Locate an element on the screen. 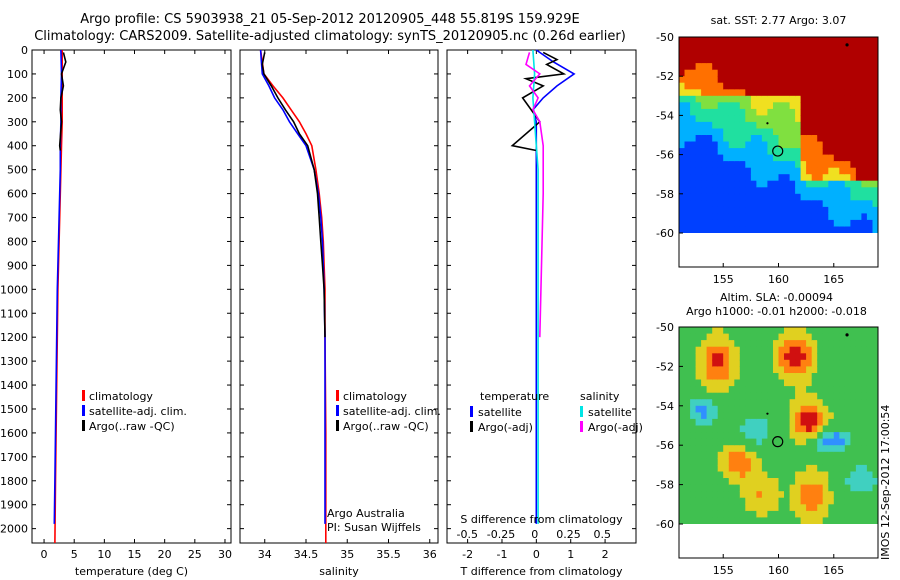 This screenshot has width=900, height=580. y-tick-label: 600 is located at coordinates (17, 194).